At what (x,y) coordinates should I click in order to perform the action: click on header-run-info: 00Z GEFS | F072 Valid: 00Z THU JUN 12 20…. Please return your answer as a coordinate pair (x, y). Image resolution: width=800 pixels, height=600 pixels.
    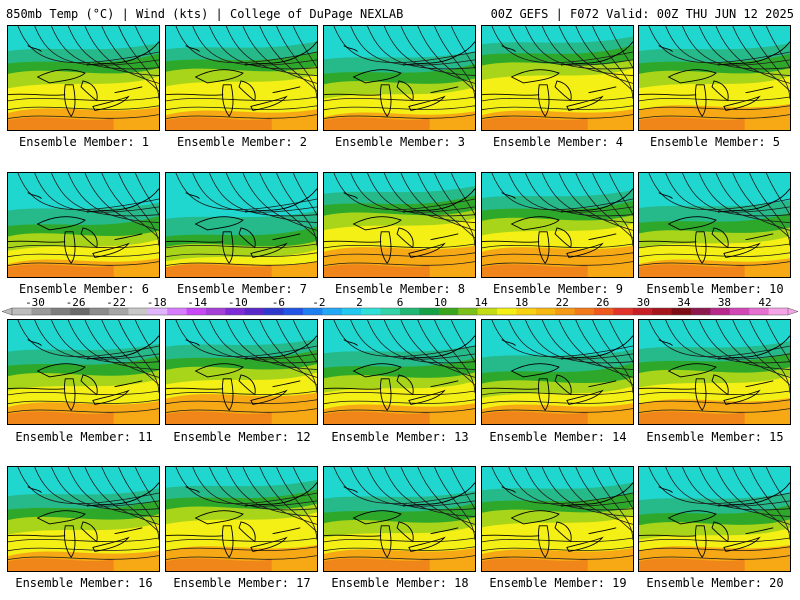
    Looking at the image, I should click on (642, 14).